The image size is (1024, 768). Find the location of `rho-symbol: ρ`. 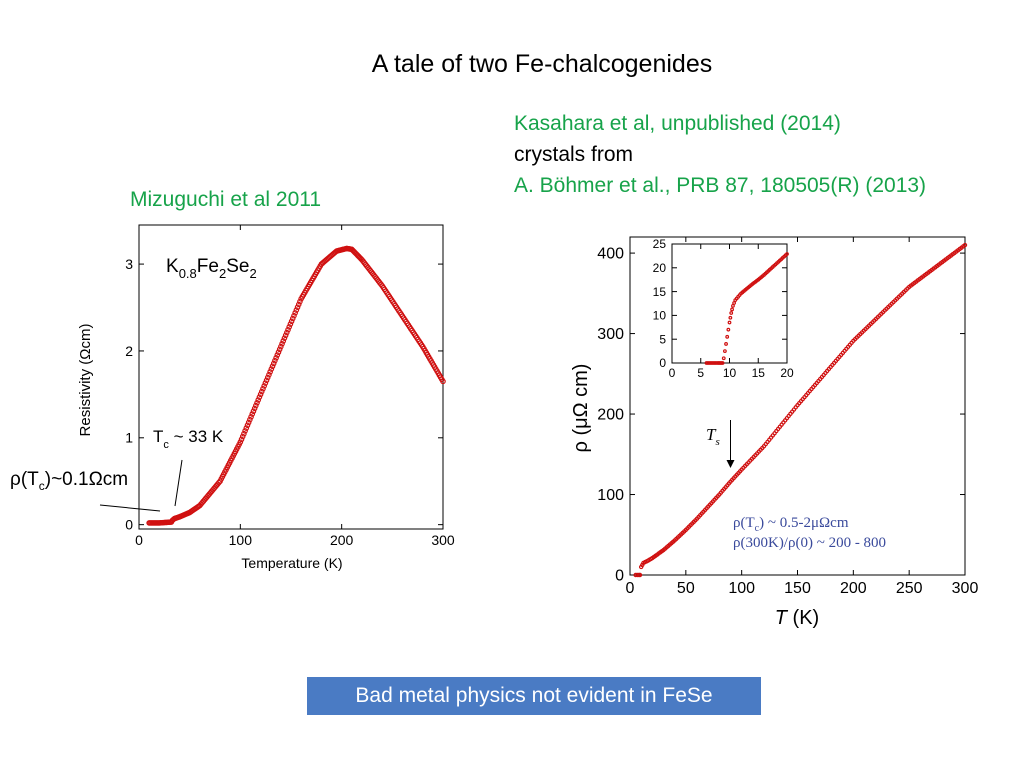

rho-symbol: ρ is located at coordinates (15, 479).